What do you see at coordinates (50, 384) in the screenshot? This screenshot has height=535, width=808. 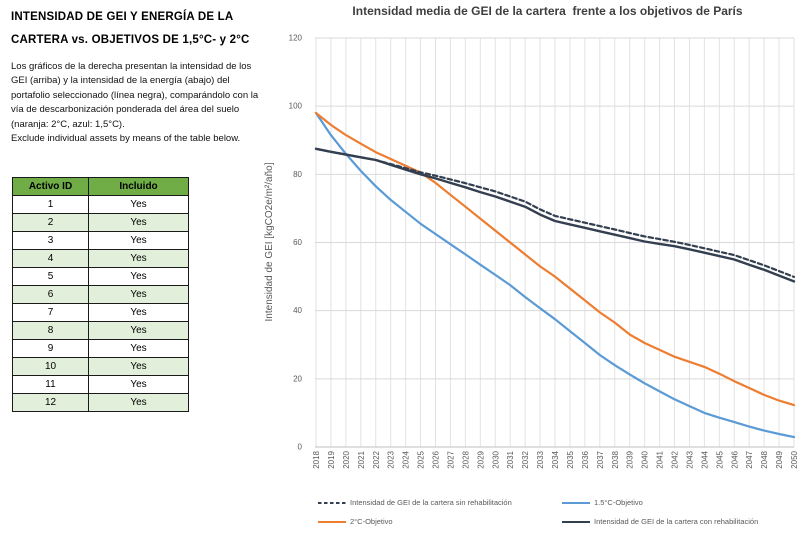 I see `asset-id-cell: 11` at bounding box center [50, 384].